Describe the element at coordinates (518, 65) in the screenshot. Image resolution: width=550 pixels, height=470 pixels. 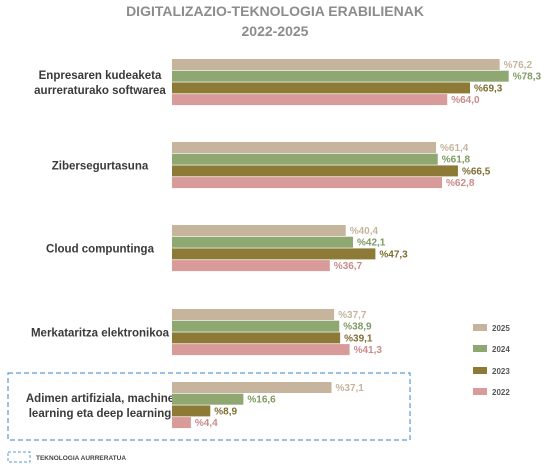
I see `data-label: %76,2` at that location.